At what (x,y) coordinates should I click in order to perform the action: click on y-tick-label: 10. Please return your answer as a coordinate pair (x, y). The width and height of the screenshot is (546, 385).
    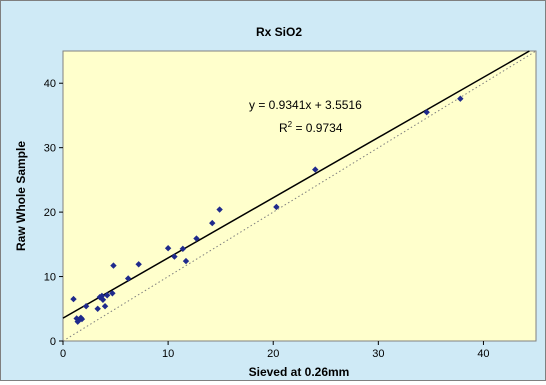
    Looking at the image, I should click on (50, 278).